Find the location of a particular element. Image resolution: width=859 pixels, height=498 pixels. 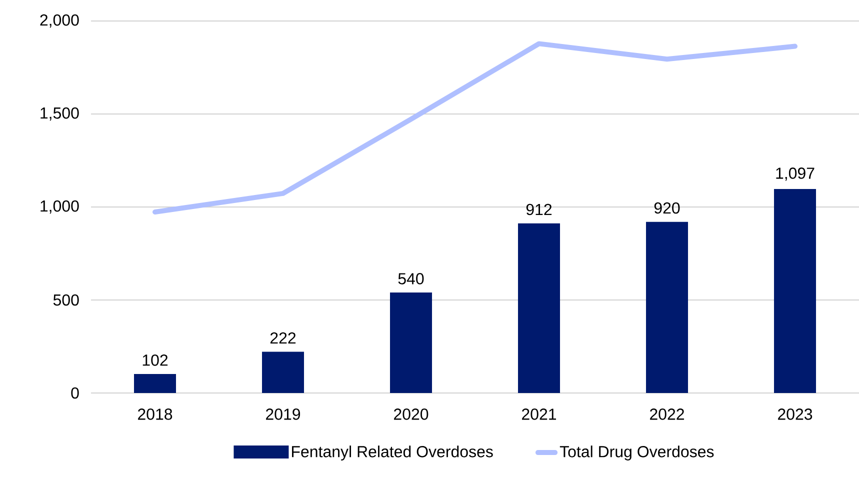

data-label: 912 is located at coordinates (539, 210).